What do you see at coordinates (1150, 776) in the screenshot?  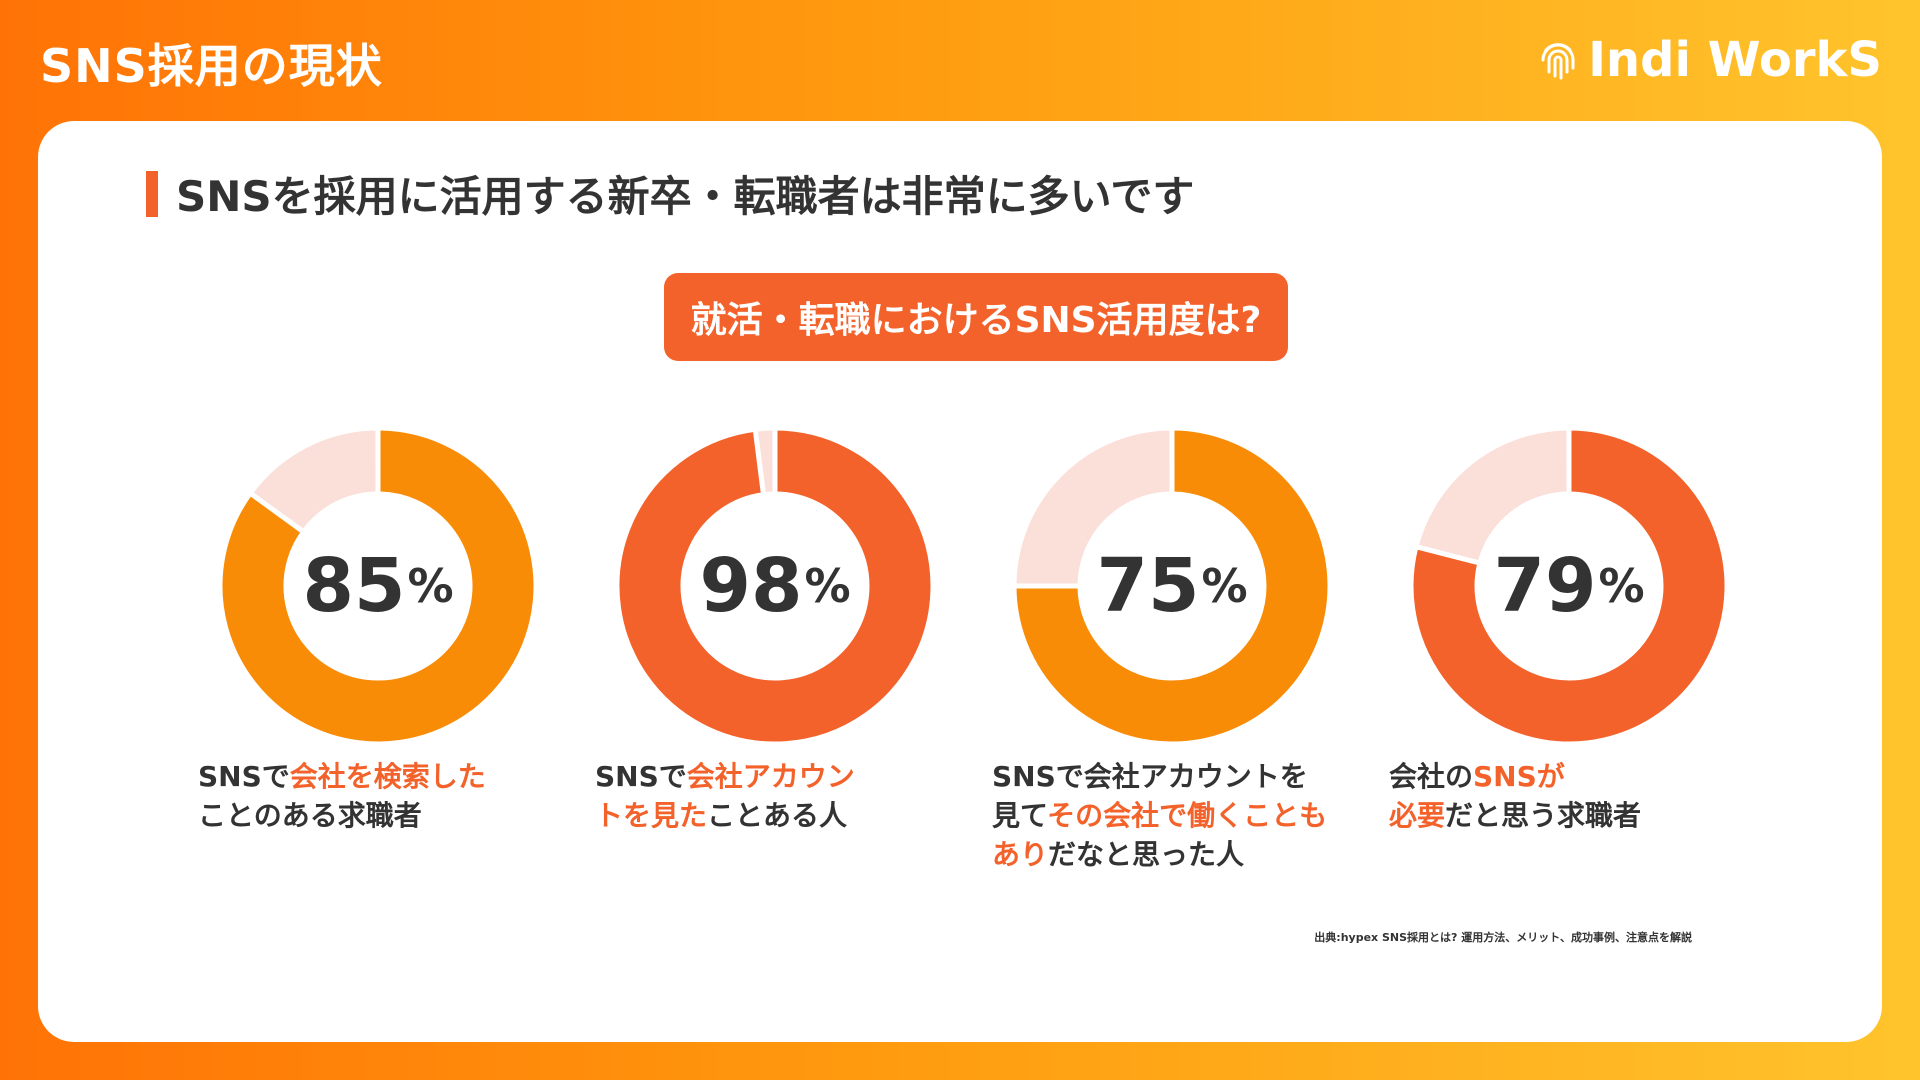 I see `caption-text: SNSで会社アカウントを` at bounding box center [1150, 776].